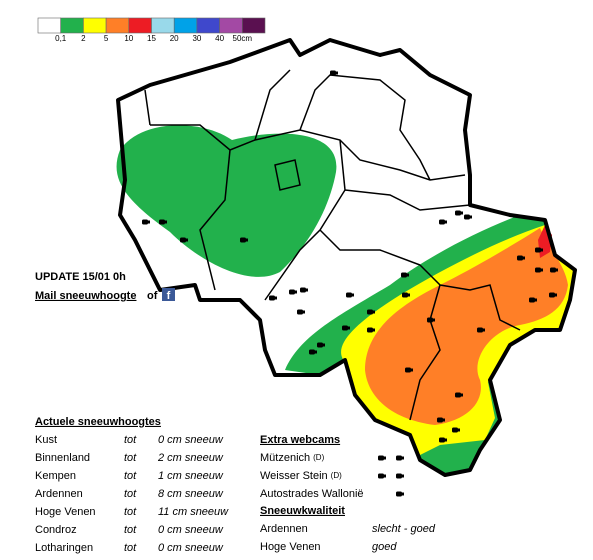  What do you see at coordinates (65, 512) in the screenshot?
I see `region-name: Hoge Venen` at bounding box center [65, 512].